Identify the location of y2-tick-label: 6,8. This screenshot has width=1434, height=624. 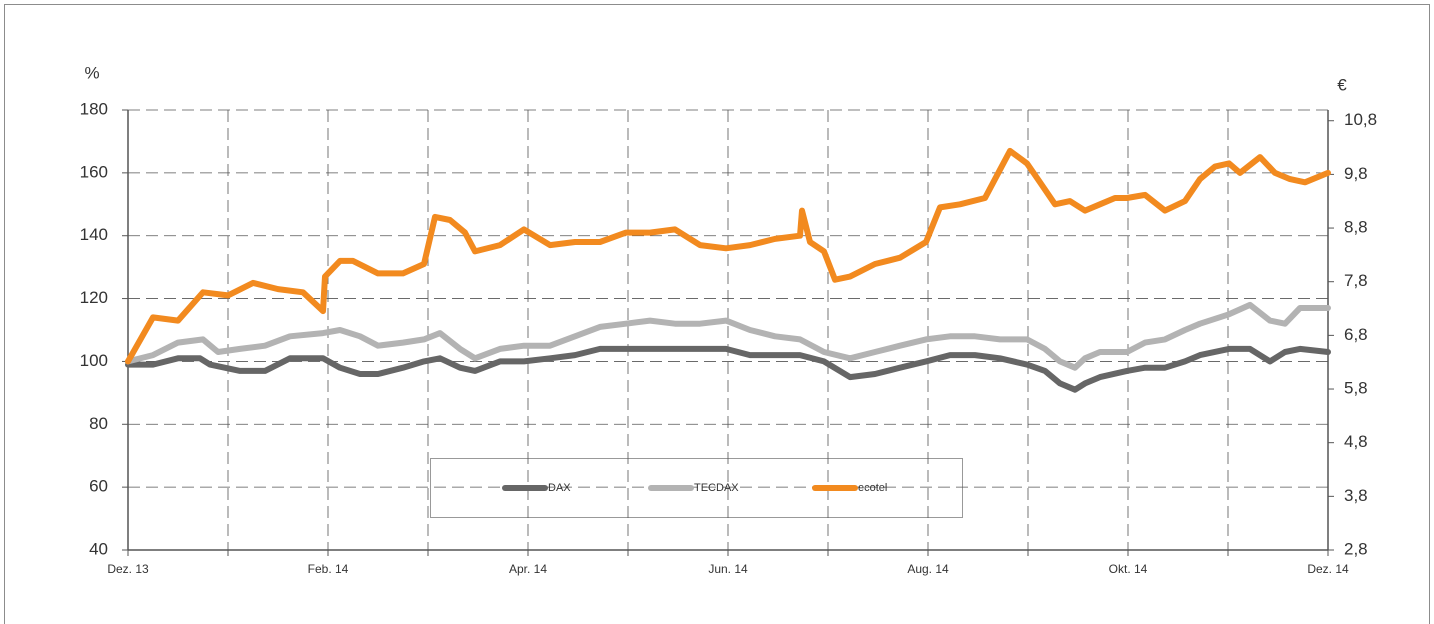
(1356, 334).